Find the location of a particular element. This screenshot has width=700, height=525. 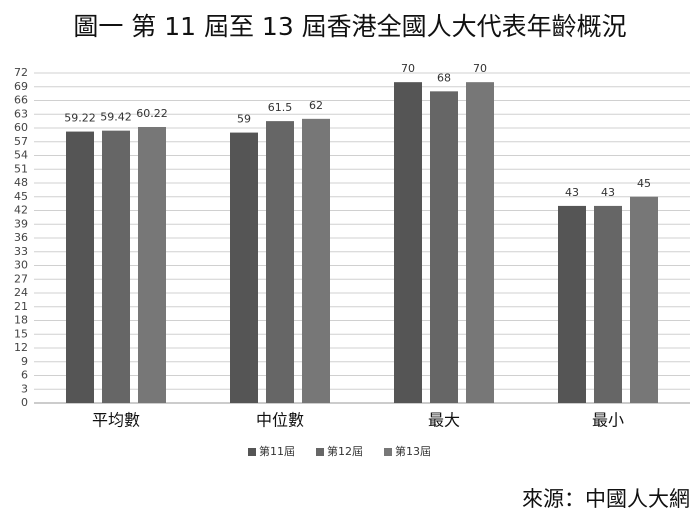

y-tick-label: 21 is located at coordinates (21, 306).